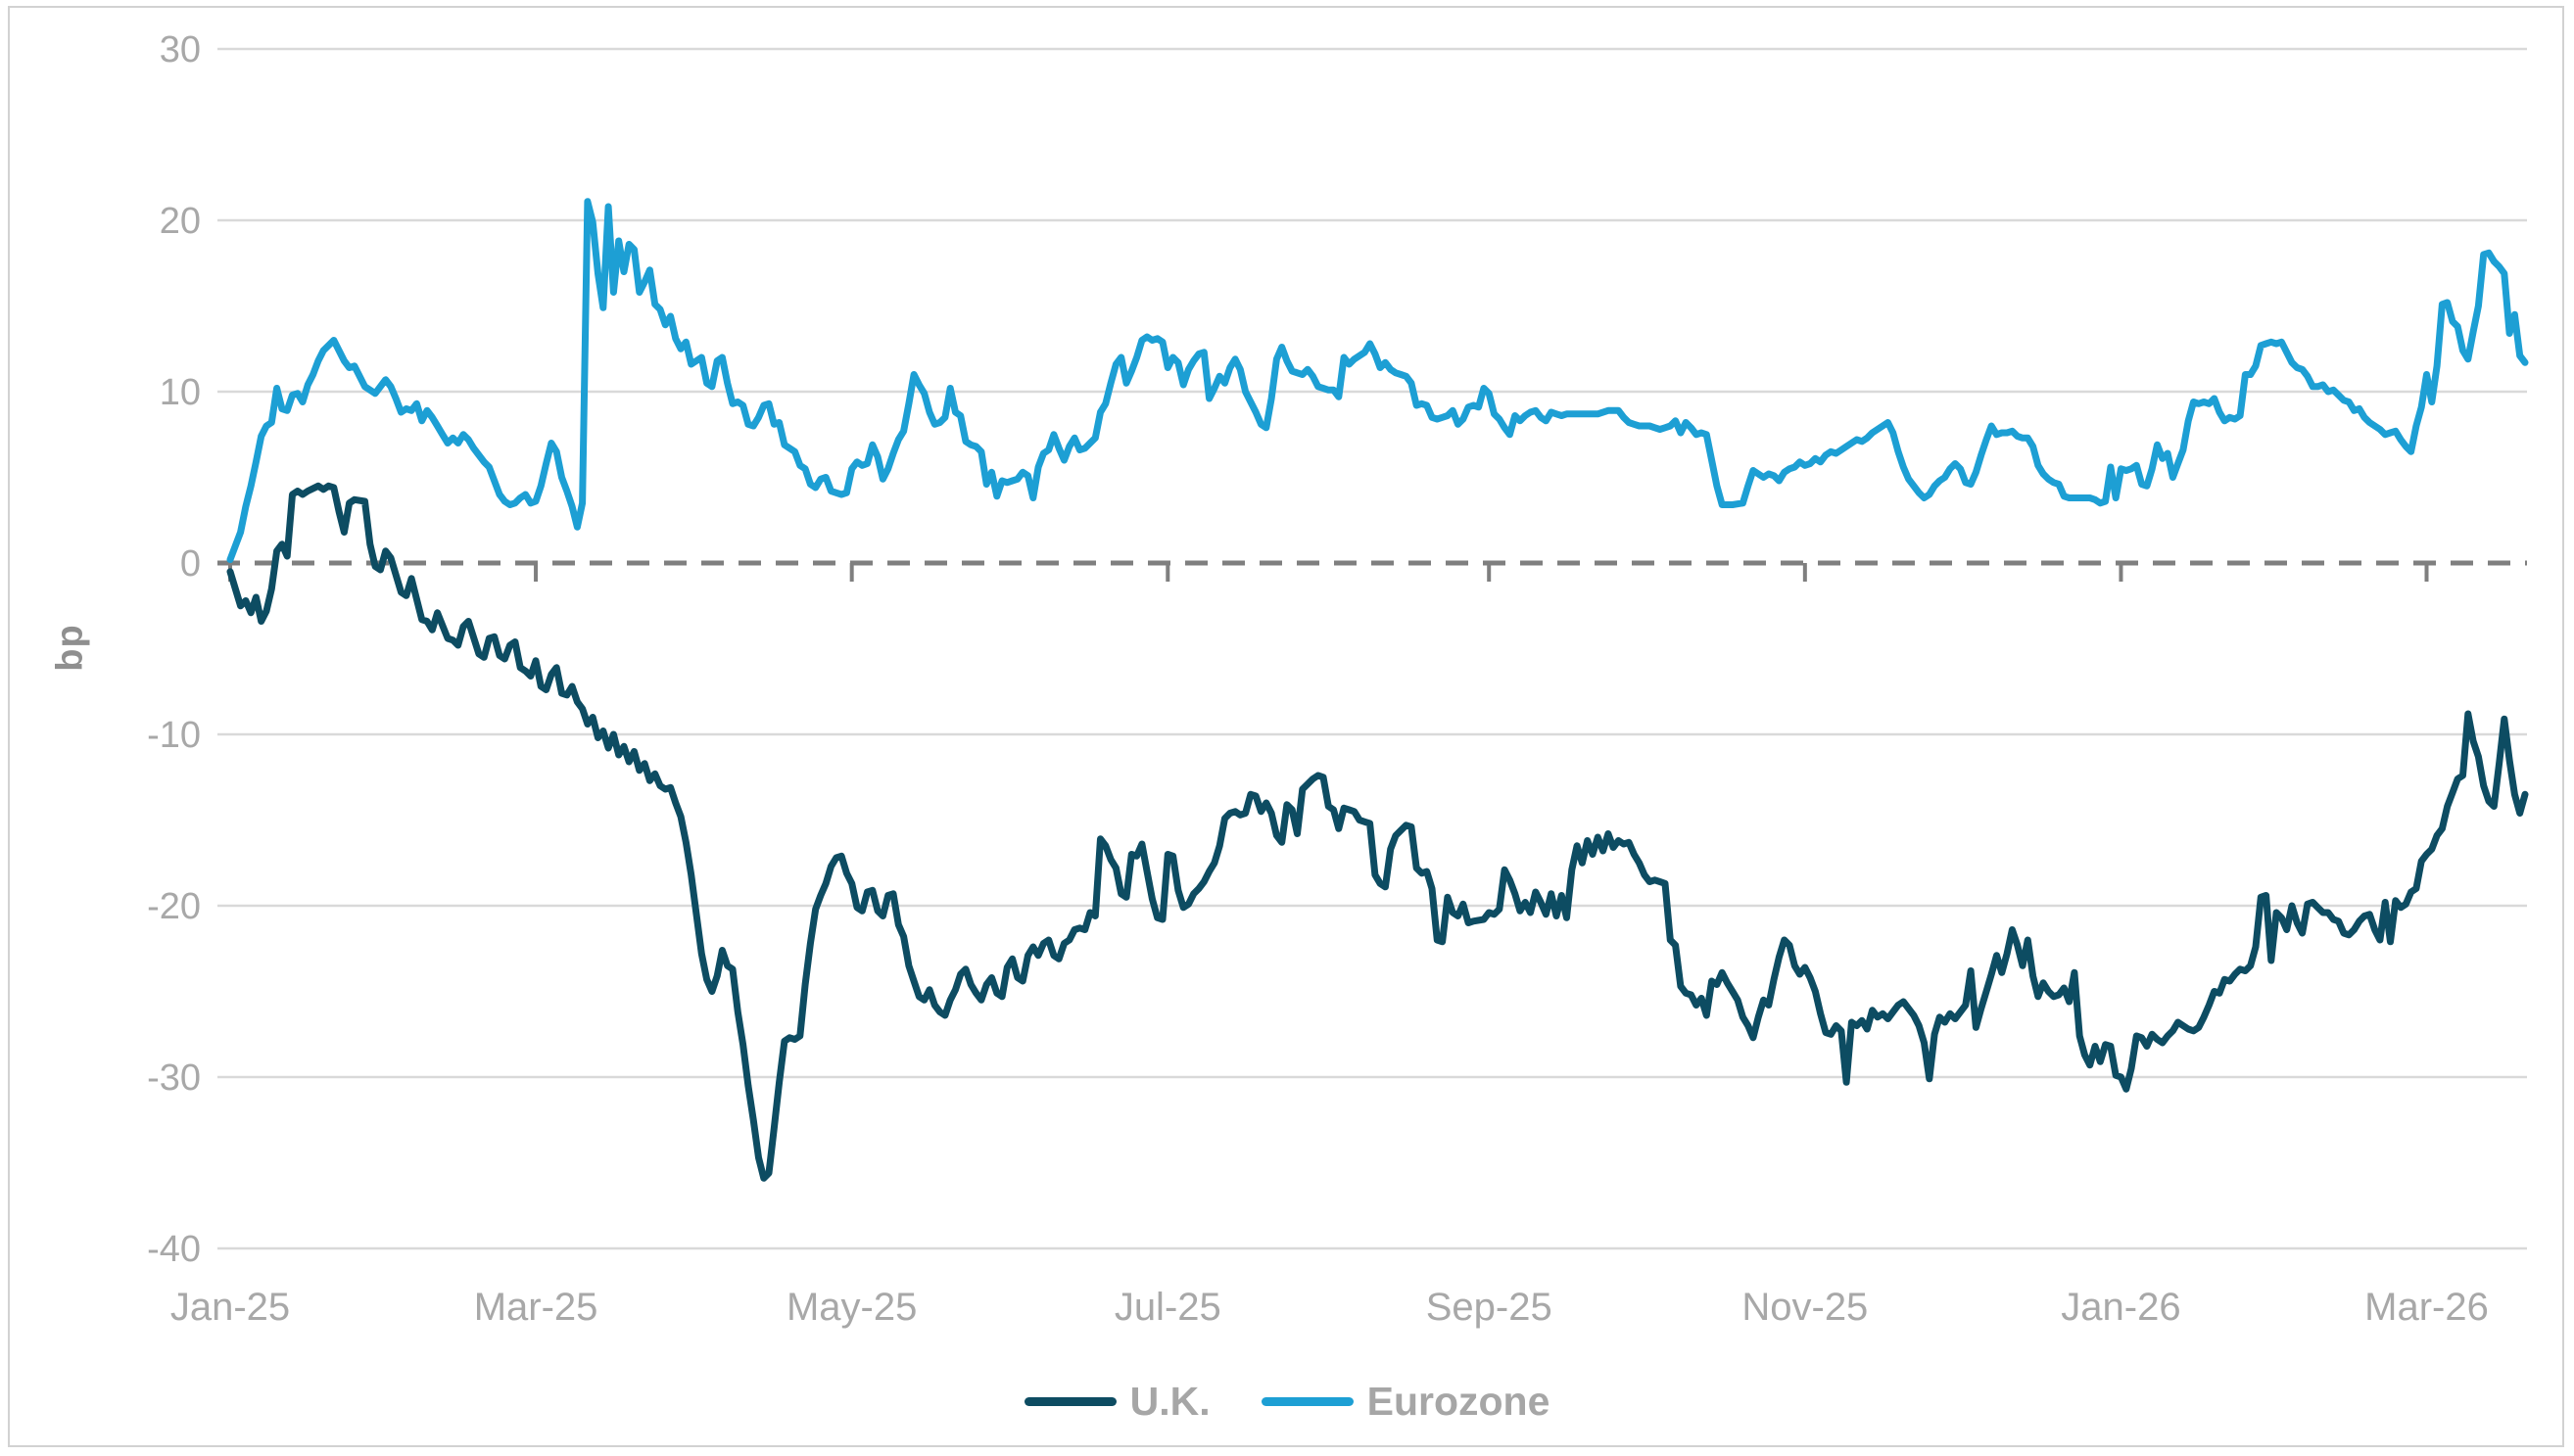 The width and height of the screenshot is (2574, 1456). I want to click on legend: U.K. Eurozone, so click(1287, 1402).